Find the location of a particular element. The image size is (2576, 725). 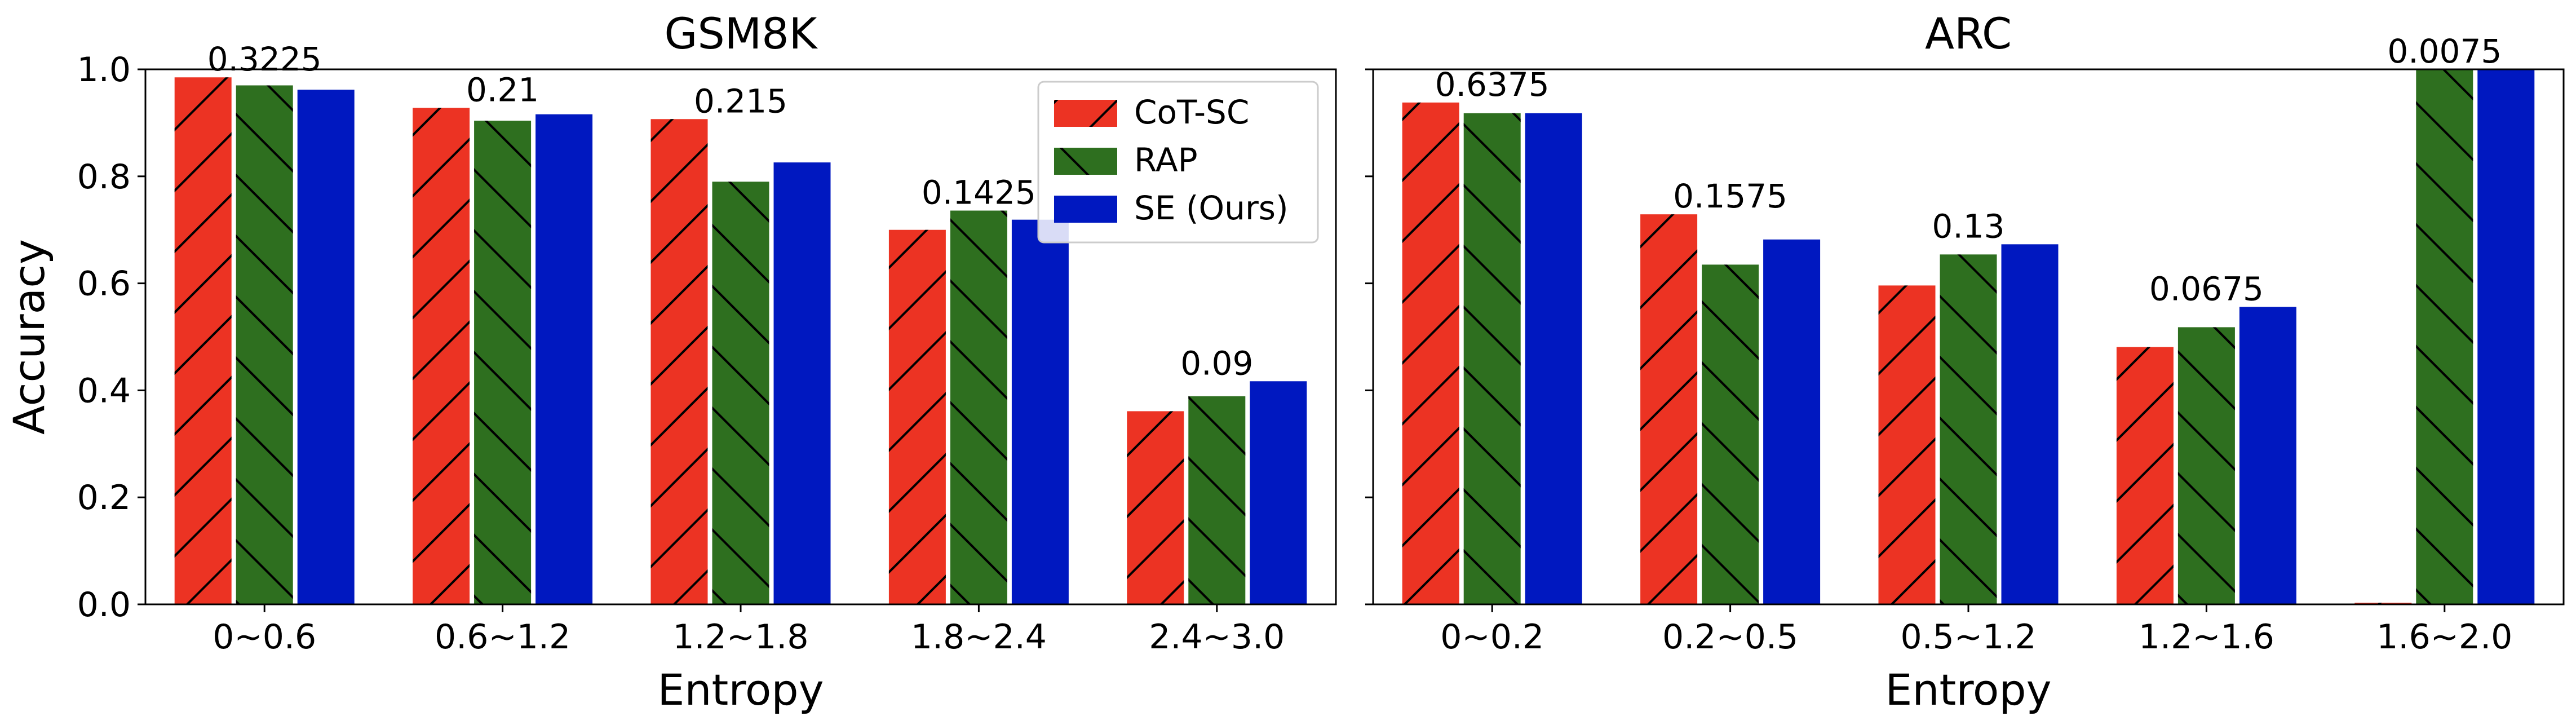

x-tick-label: 1.8~2.4 is located at coordinates (979, 637).